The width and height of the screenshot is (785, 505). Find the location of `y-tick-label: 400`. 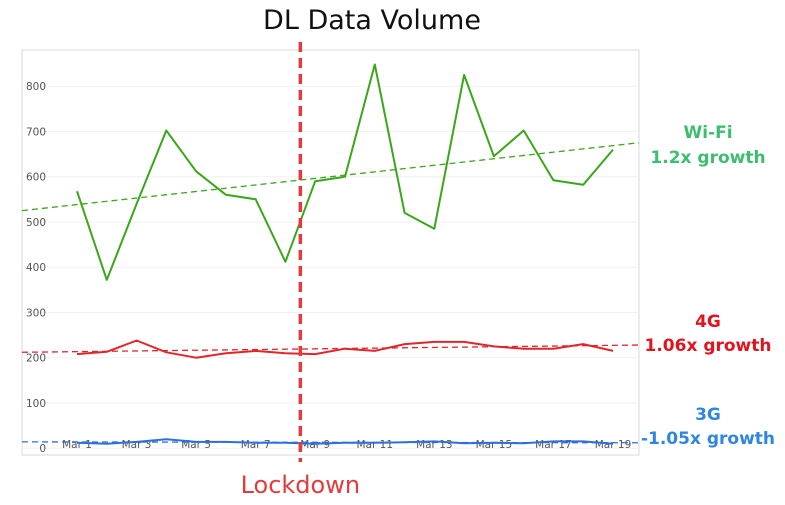

y-tick-label: 400 is located at coordinates (36, 268).